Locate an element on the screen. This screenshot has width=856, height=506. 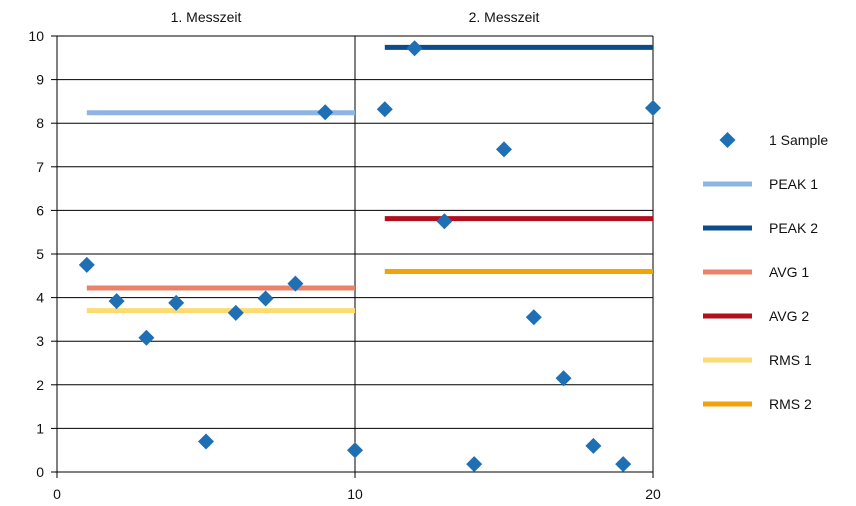
legend-label: AVG 1 is located at coordinates (789, 272).